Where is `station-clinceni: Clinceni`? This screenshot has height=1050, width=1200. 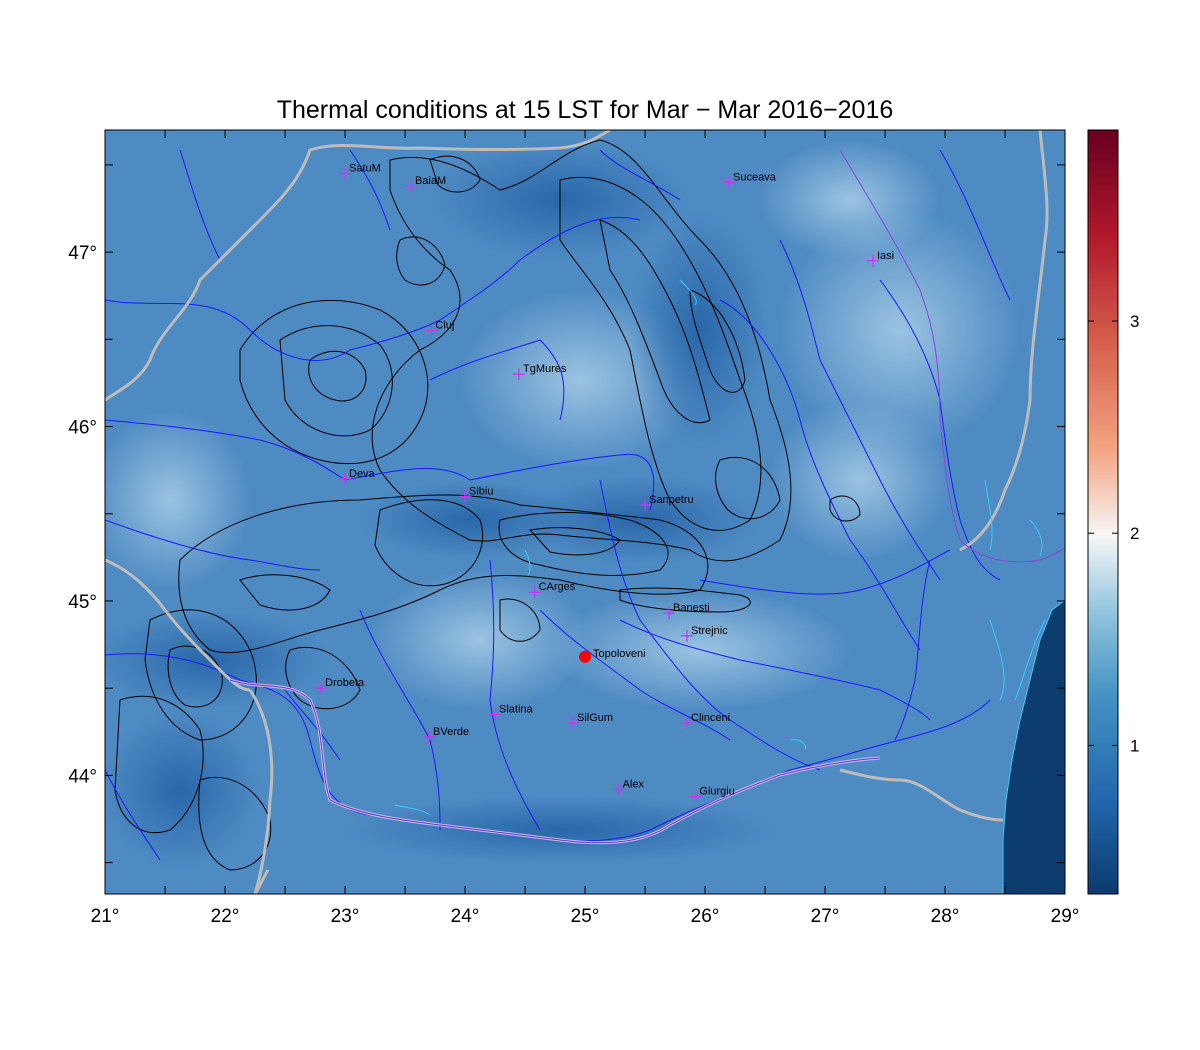 station-clinceni: Clinceni is located at coordinates (705, 721).